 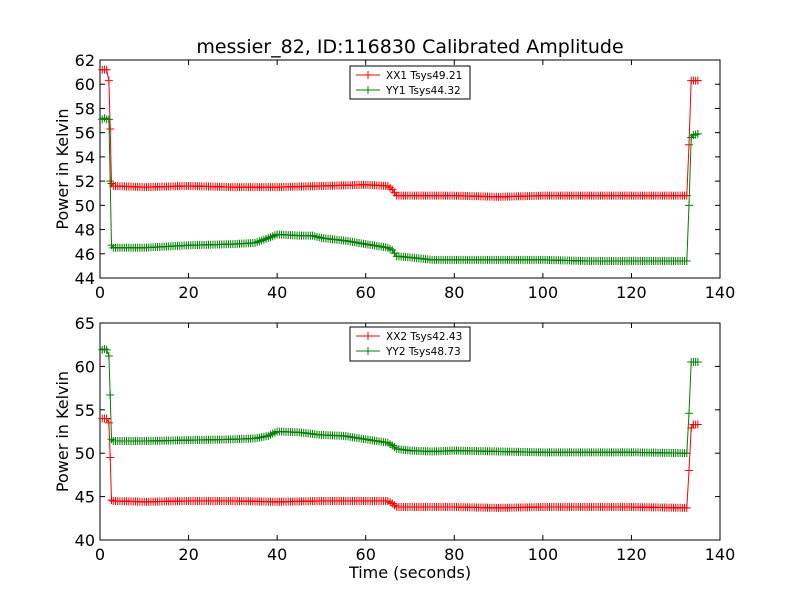 What do you see at coordinates (85, 497) in the screenshot?
I see `y-tick-label: 45` at bounding box center [85, 497].